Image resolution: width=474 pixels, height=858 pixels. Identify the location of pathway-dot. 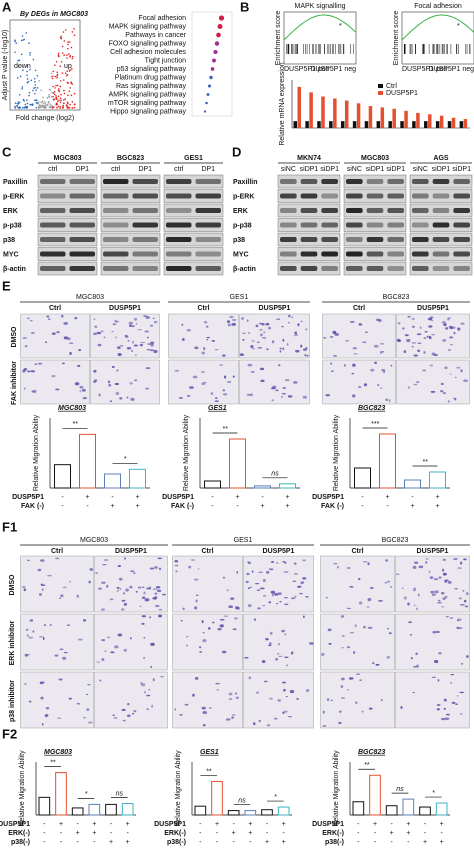
(218, 35).